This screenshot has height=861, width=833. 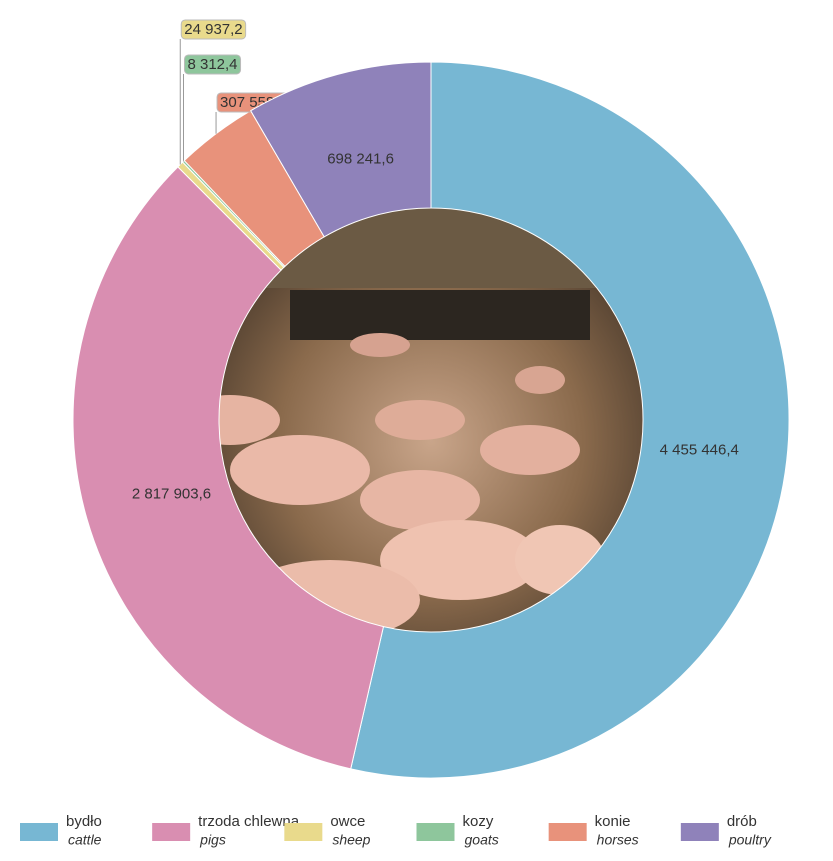 I want to click on legend-label: drób, so click(x=742, y=821).